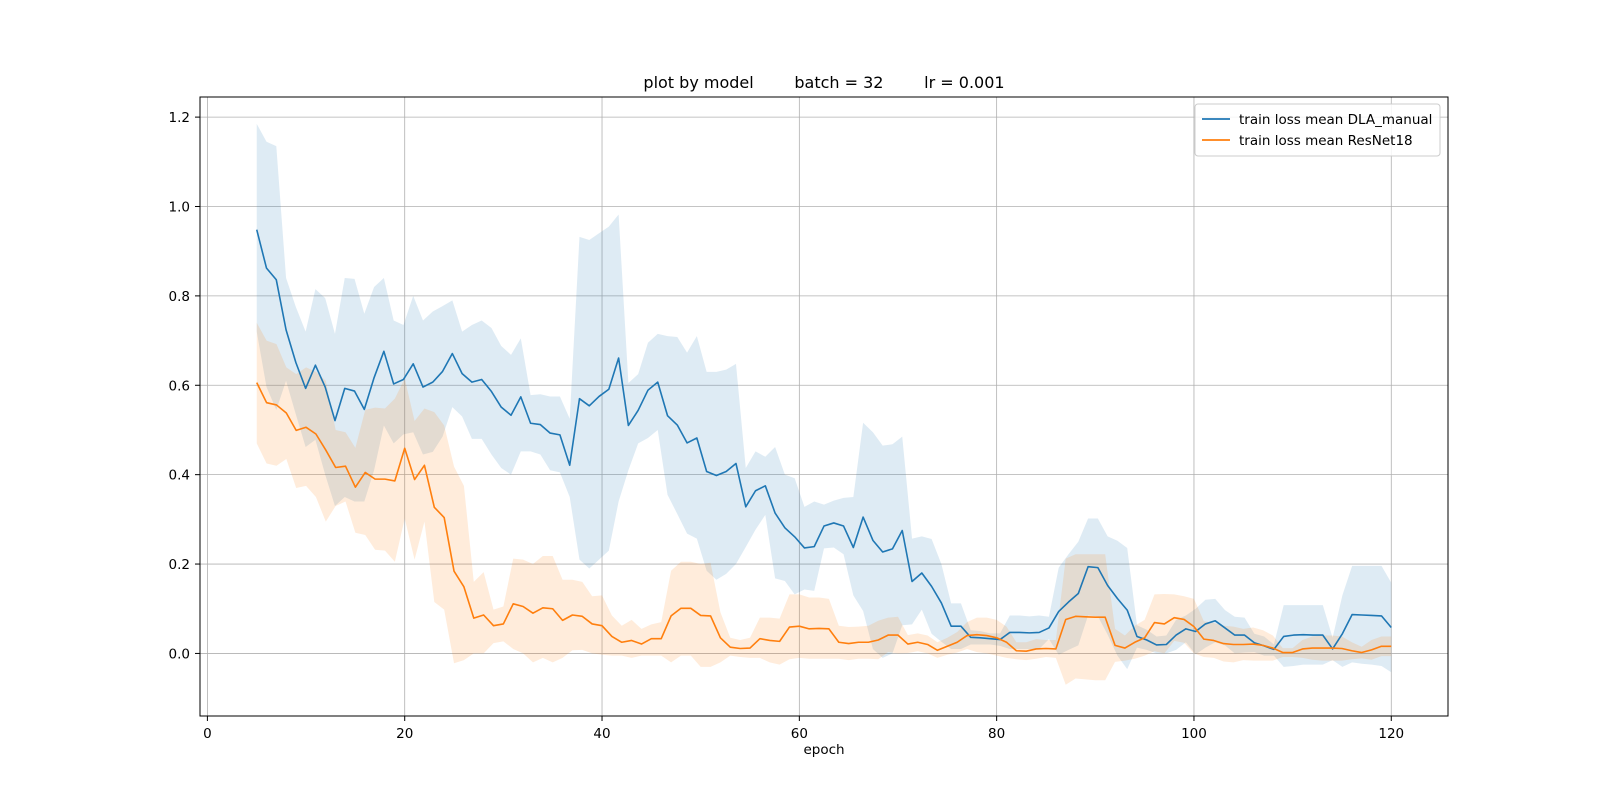 Image resolution: width=1600 pixels, height=800 pixels. What do you see at coordinates (823, 750) in the screenshot?
I see `x-axis-label: epoch` at bounding box center [823, 750].